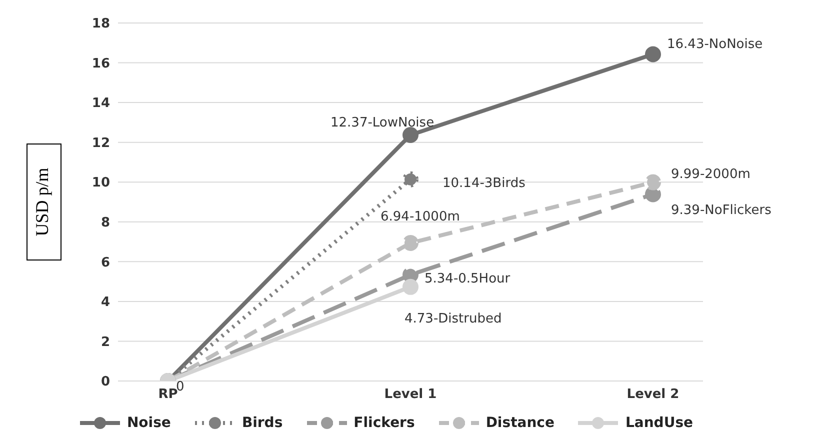  I want to click on x-tick-label: Level 2, so click(653, 394).